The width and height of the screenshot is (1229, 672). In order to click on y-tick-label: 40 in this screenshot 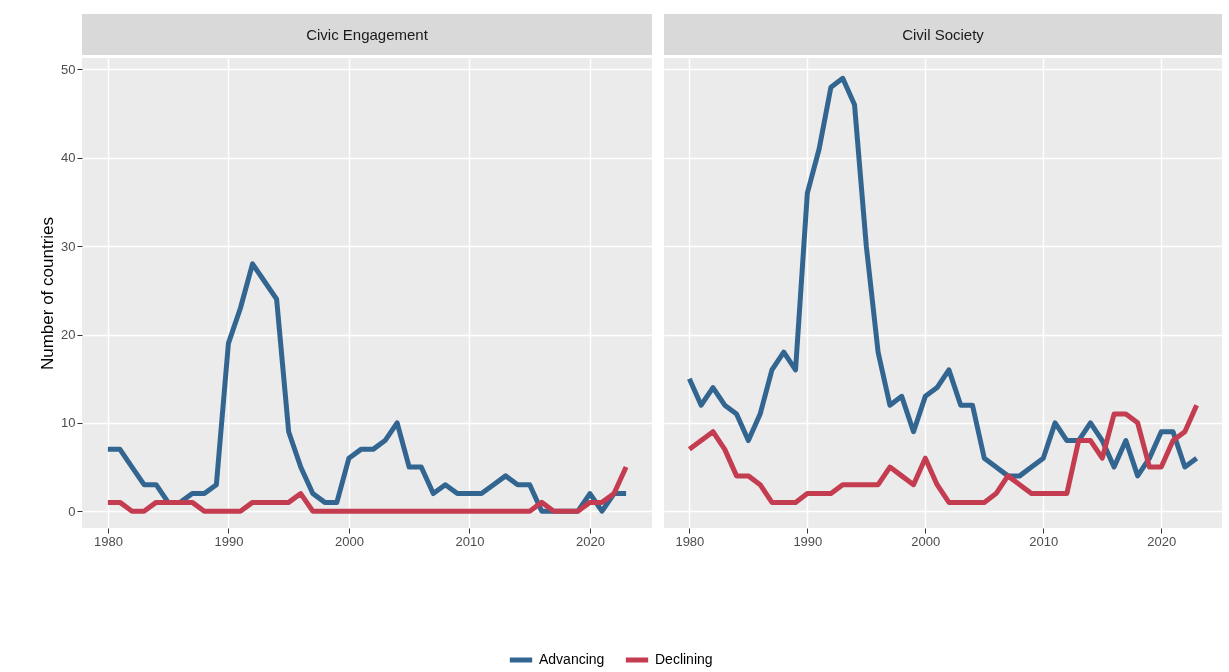, I will do `click(68, 158)`.